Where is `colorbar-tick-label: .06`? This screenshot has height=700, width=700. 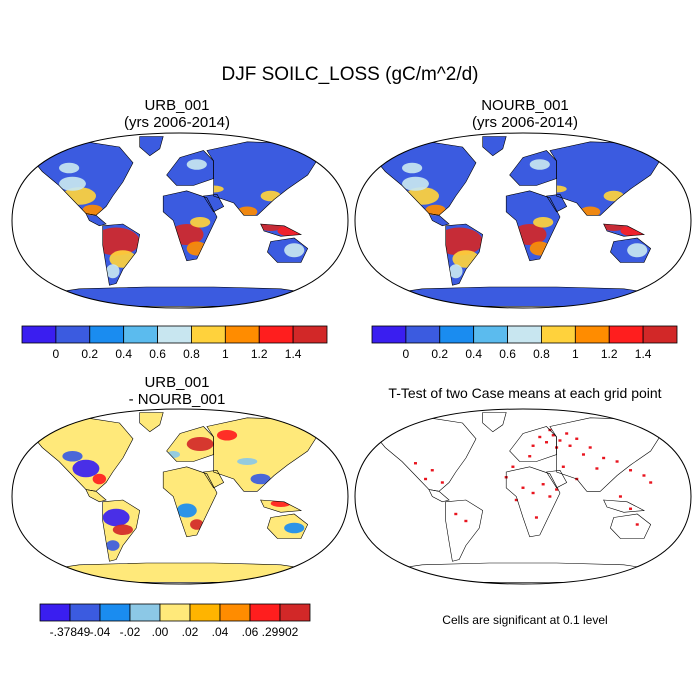
colorbar-tick-label: .06 is located at coordinates (250, 632).